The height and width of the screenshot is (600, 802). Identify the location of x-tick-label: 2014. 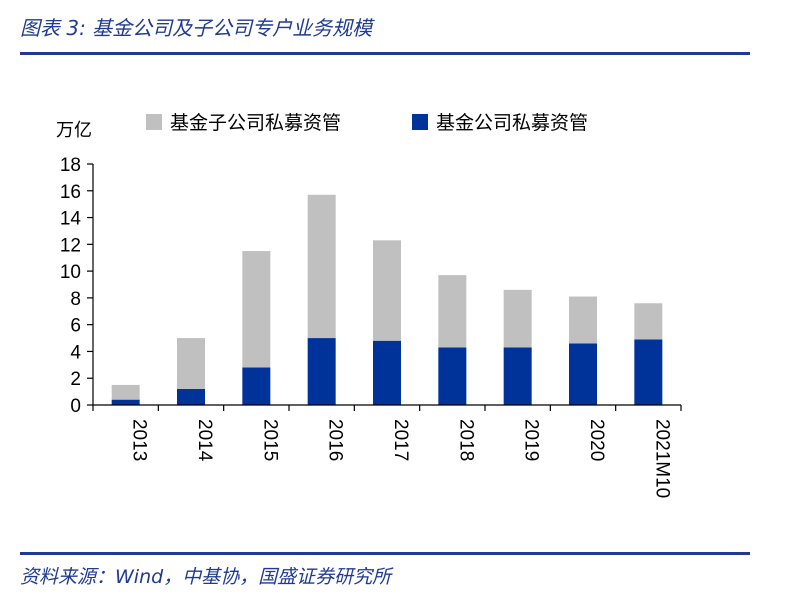
(204, 440).